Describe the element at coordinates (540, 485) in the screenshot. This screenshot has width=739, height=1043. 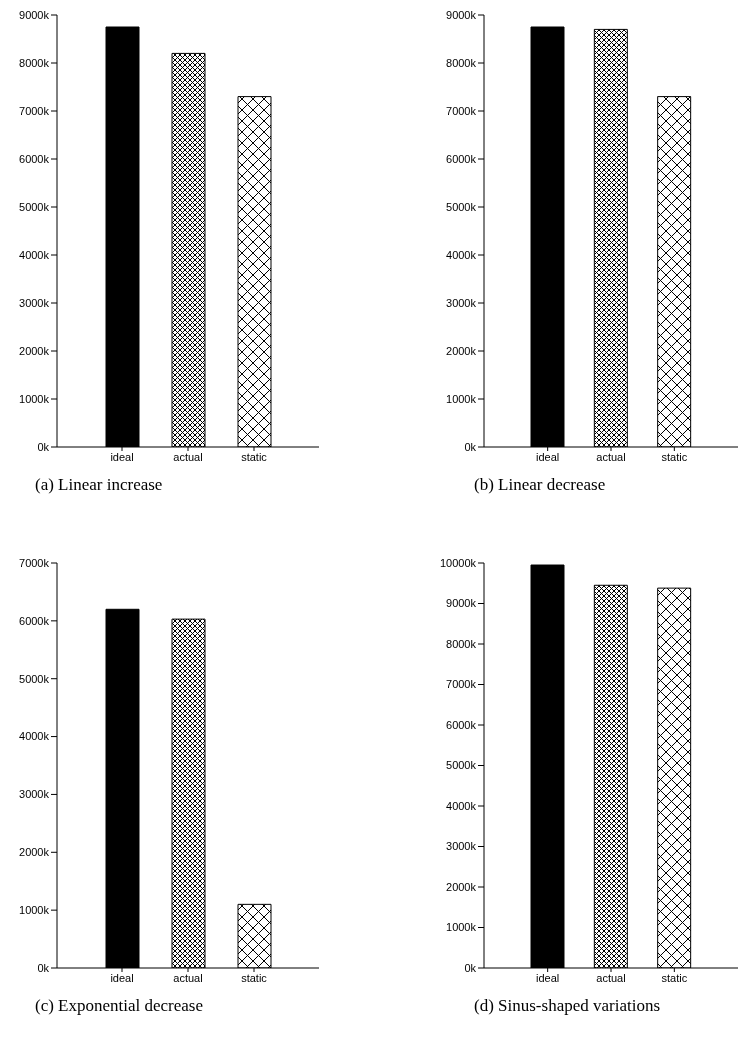
I see `text: (b) Linear decrease` at that location.